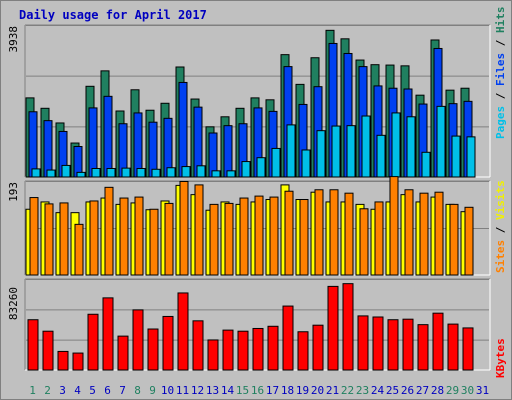 The image size is (512, 400). Describe the element at coordinates (77, 390) in the screenshot. I see `day-label: 4` at that location.